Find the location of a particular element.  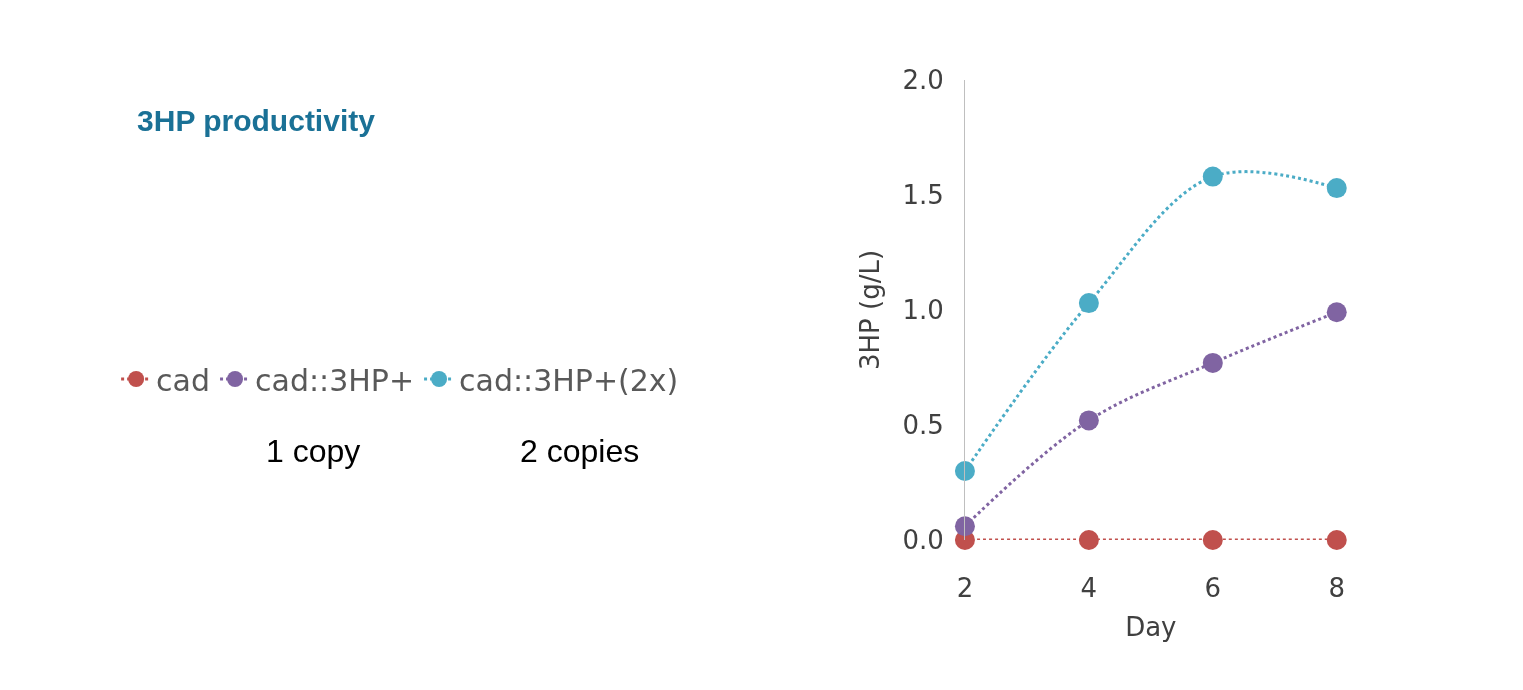

x-tick-label: 4 is located at coordinates (1089, 588).